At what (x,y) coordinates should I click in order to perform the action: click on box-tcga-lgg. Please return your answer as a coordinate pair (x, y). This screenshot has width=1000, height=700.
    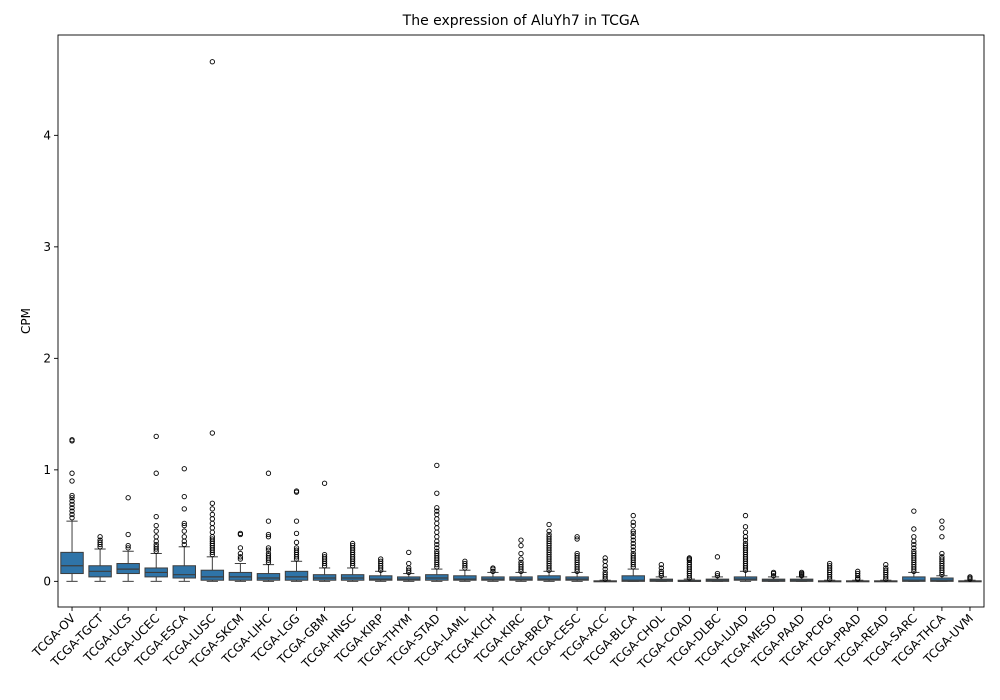
    Looking at the image, I should click on (296, 535).